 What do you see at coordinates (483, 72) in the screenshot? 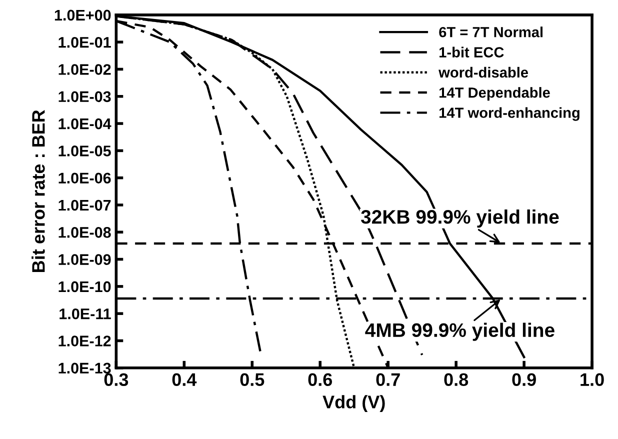
I see `legend-label: word-disable` at bounding box center [483, 72].